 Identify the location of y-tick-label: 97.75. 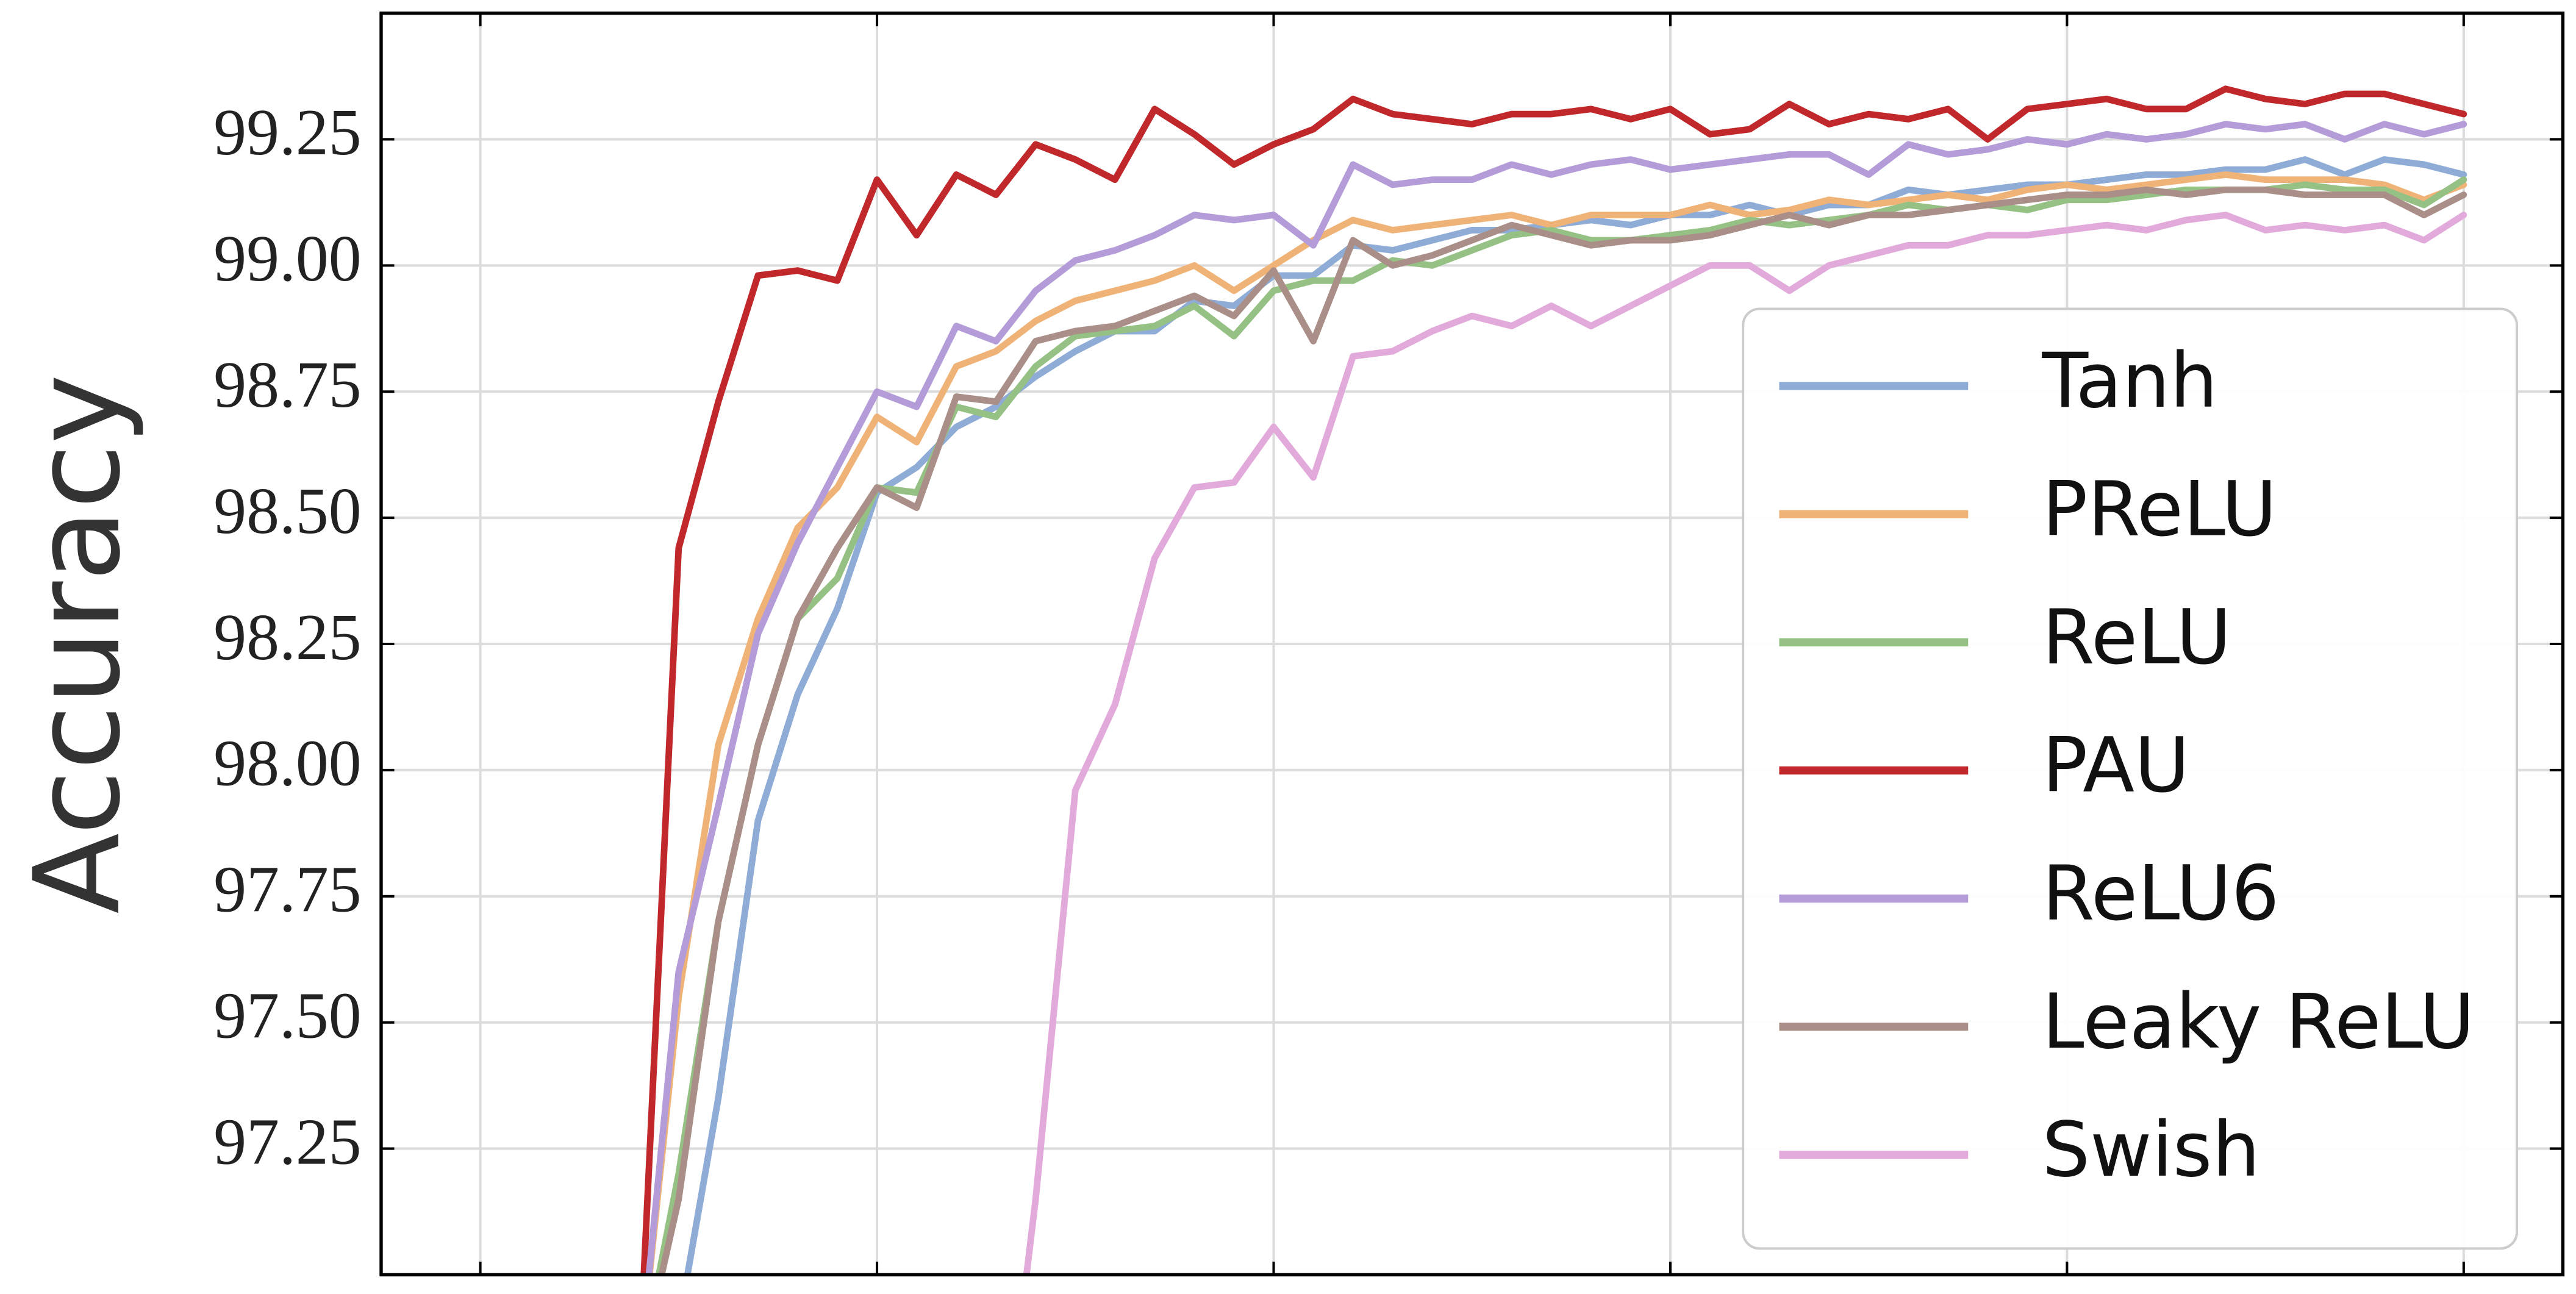
(287, 890).